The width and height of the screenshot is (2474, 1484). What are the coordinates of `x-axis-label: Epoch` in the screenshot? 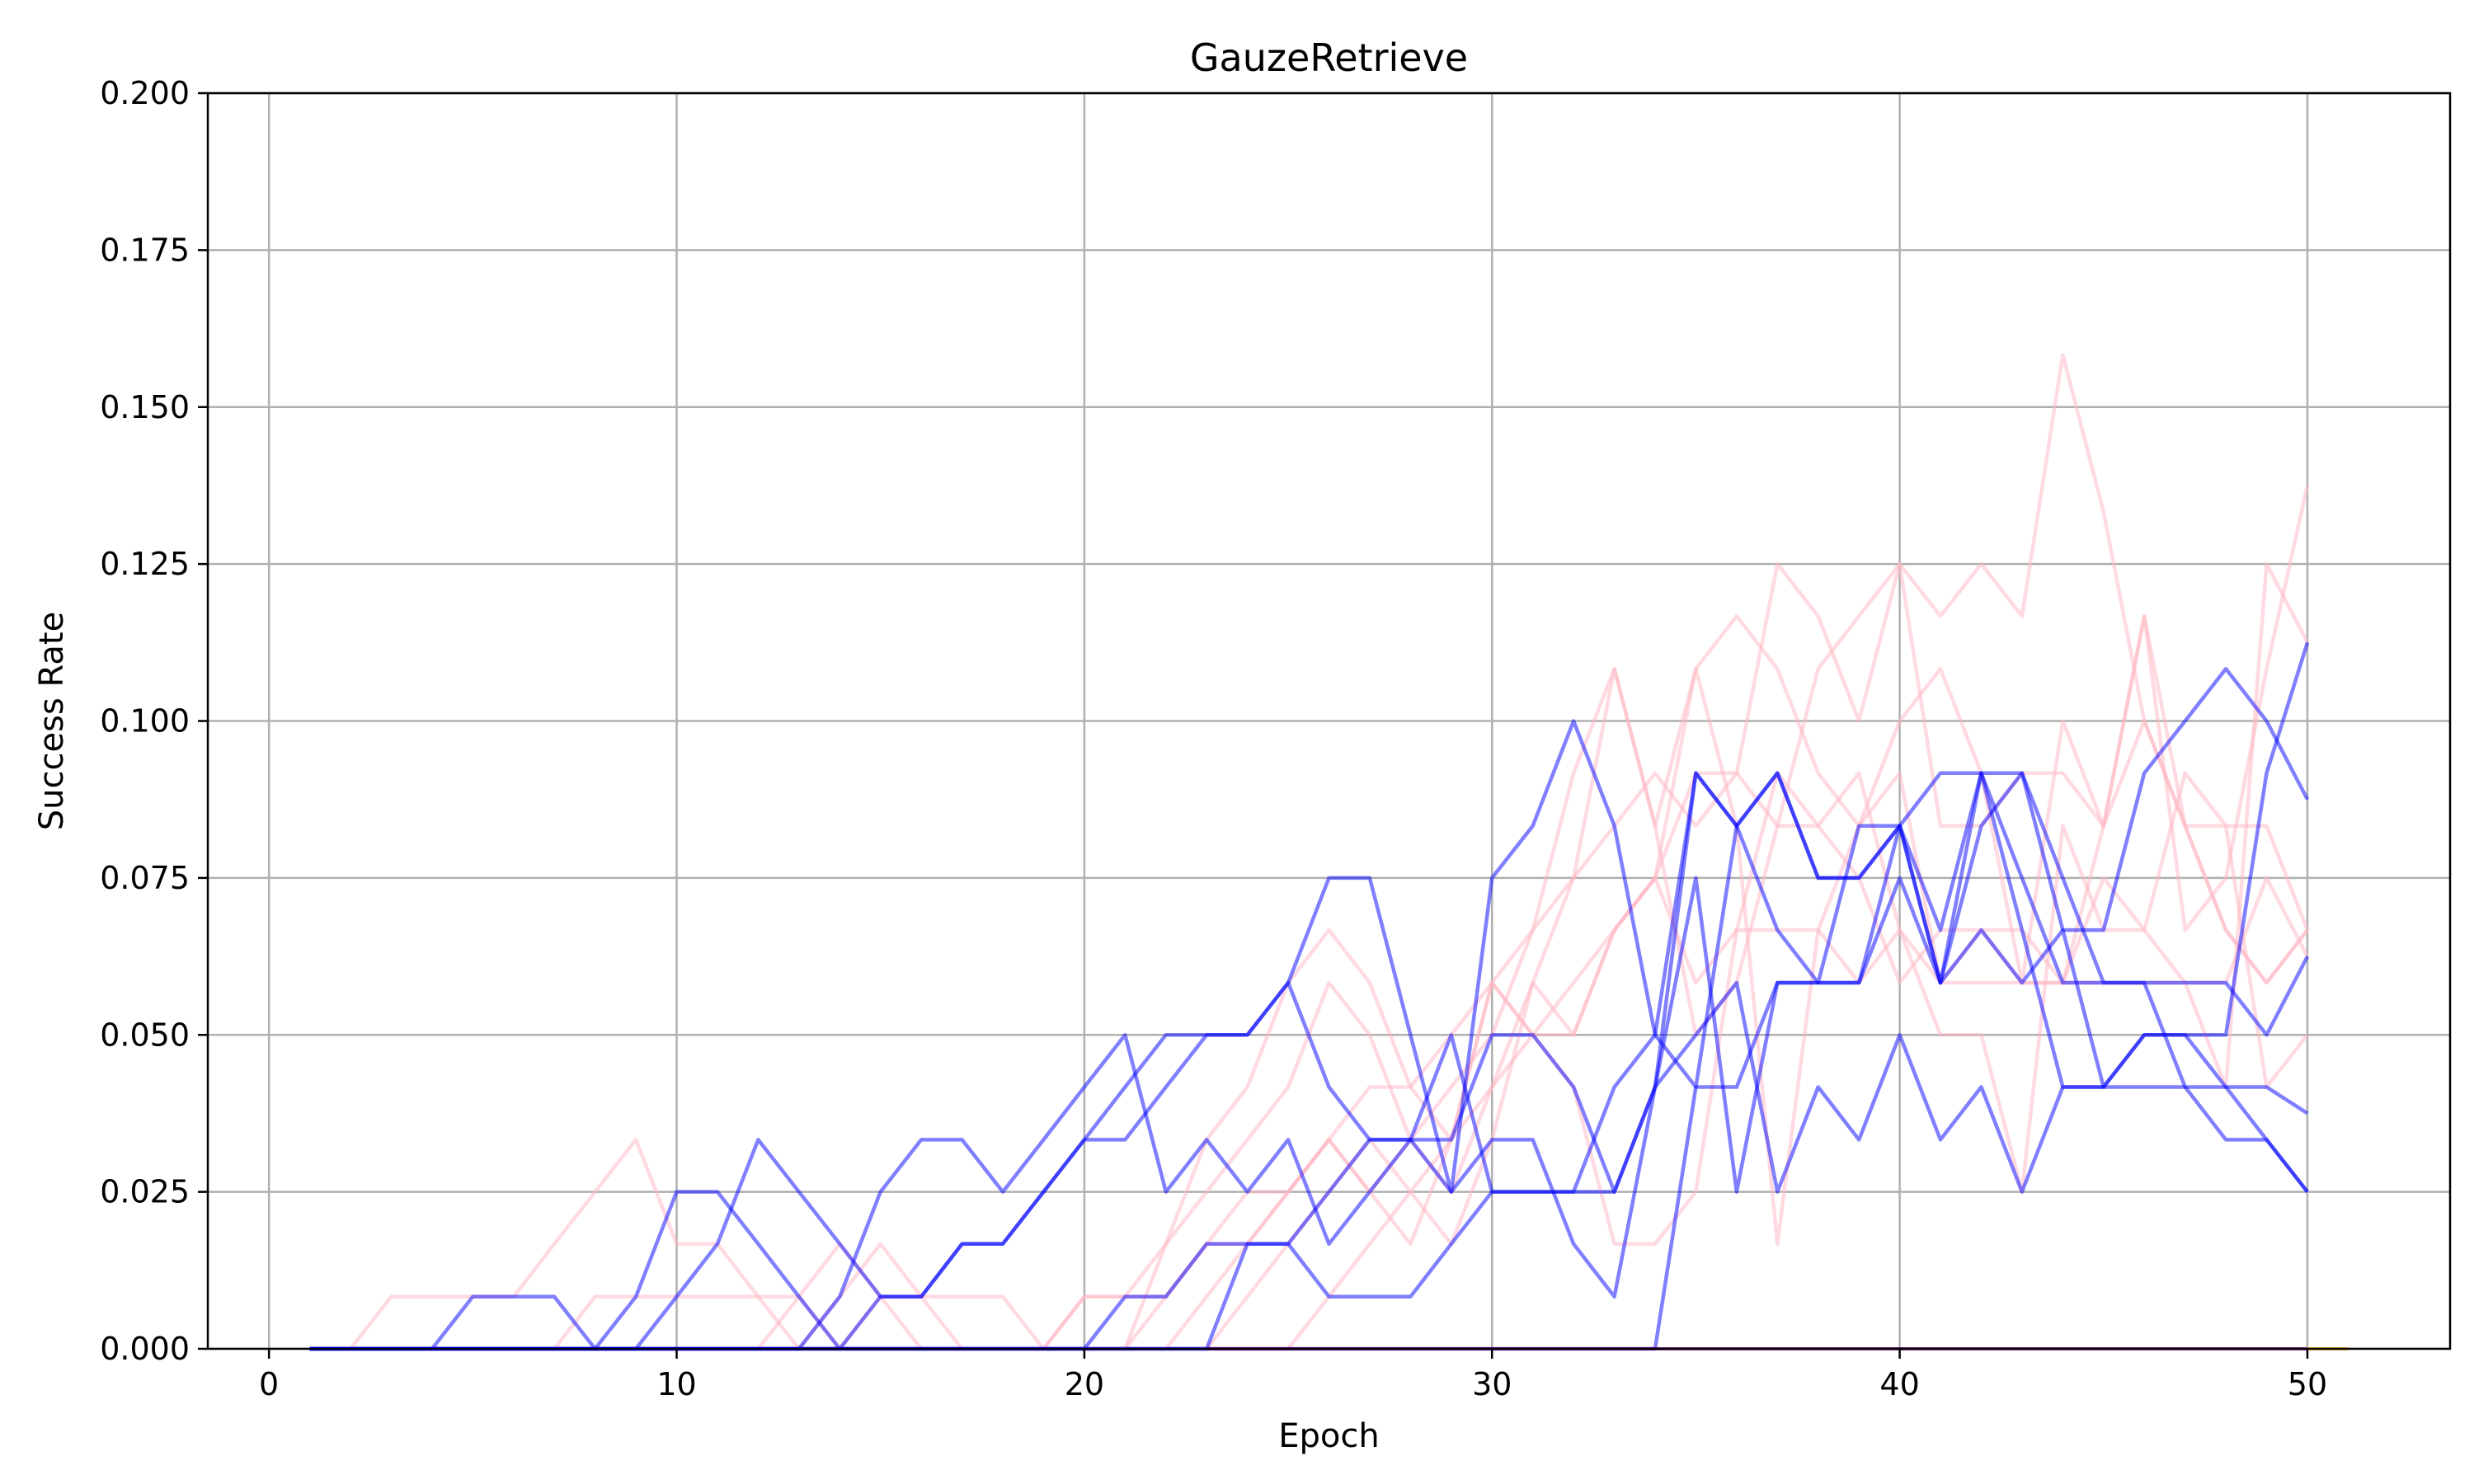 It's located at (1328, 1436).